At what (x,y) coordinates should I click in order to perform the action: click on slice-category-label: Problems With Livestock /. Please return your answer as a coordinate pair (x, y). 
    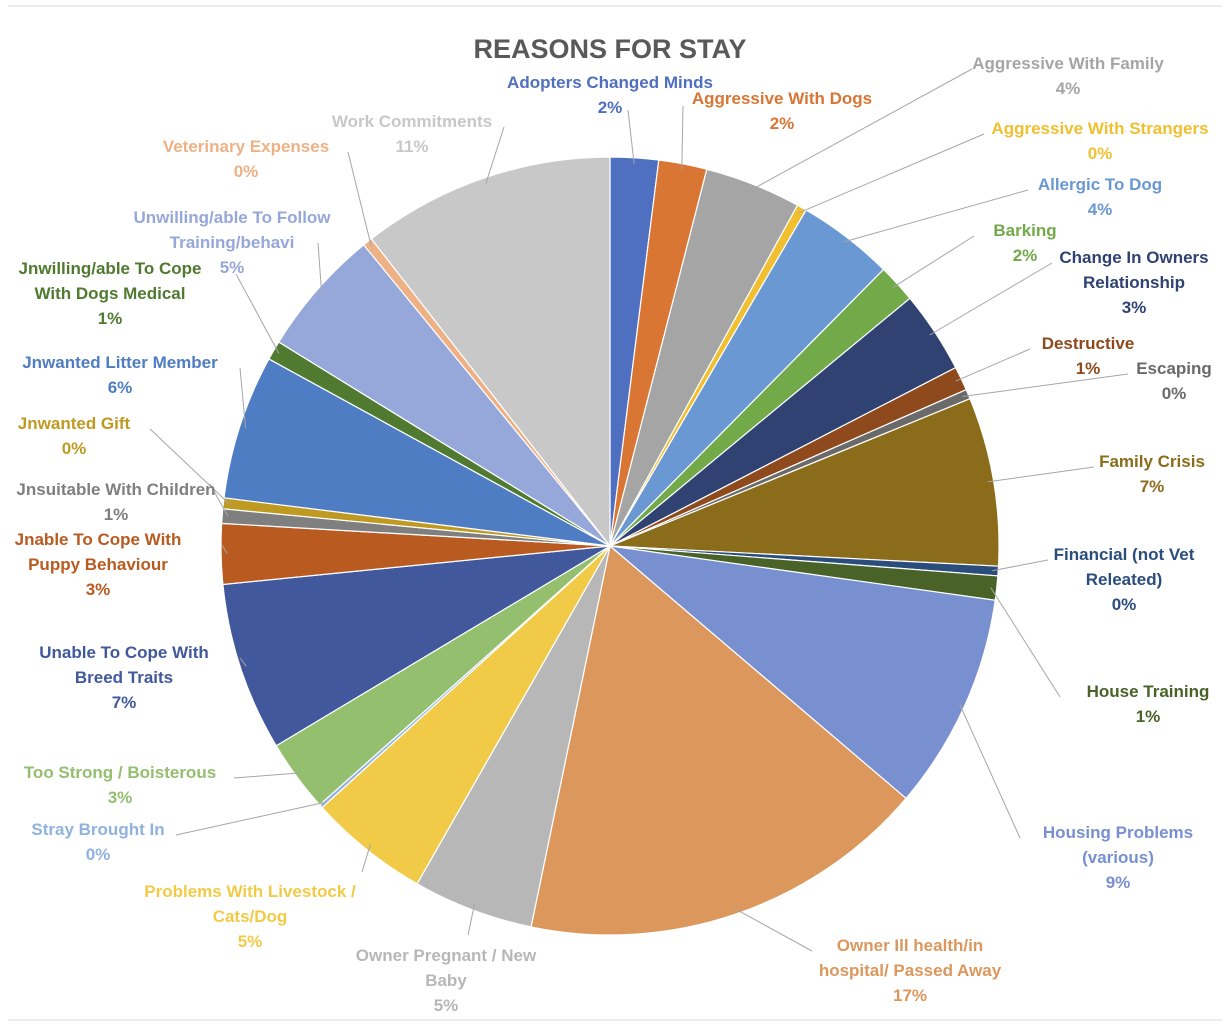
    Looking at the image, I should click on (250, 891).